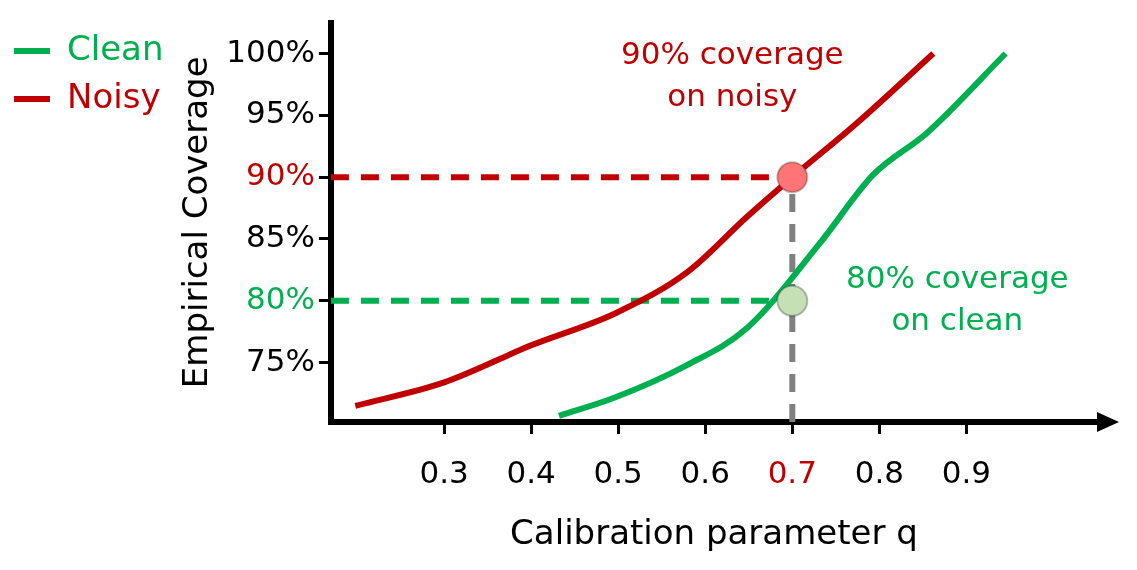 This screenshot has width=1137, height=570. What do you see at coordinates (280, 112) in the screenshot?
I see `y-tick-label: 95%` at bounding box center [280, 112].